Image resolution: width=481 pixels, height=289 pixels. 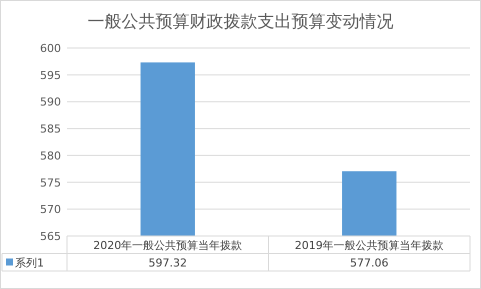 I want to click on y-tick-label: 565, so click(x=50, y=236).